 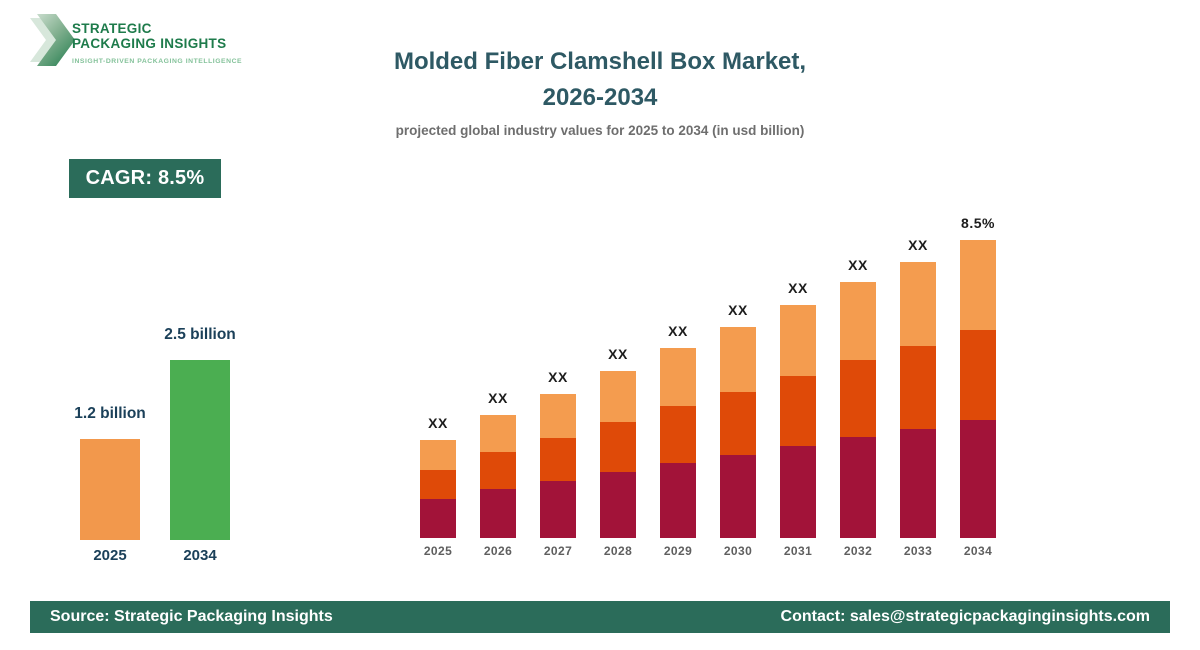 I want to click on bar-year-label: 2032, so click(x=858, y=551).